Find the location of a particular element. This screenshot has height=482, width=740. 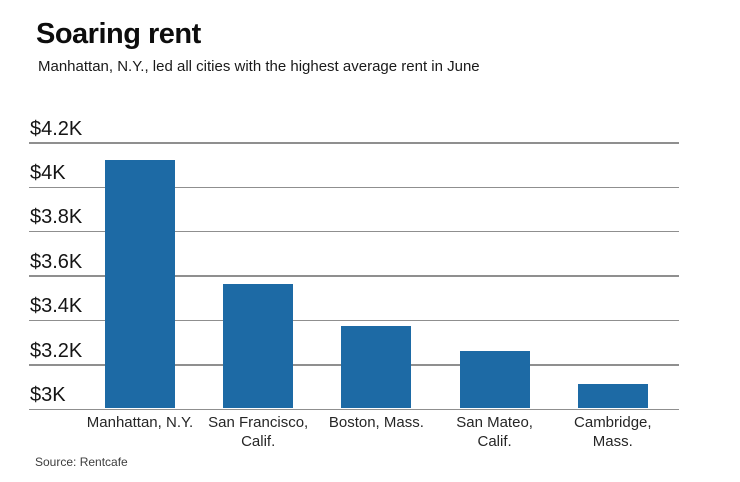

chart-title: Soaring rent is located at coordinates (118, 34).